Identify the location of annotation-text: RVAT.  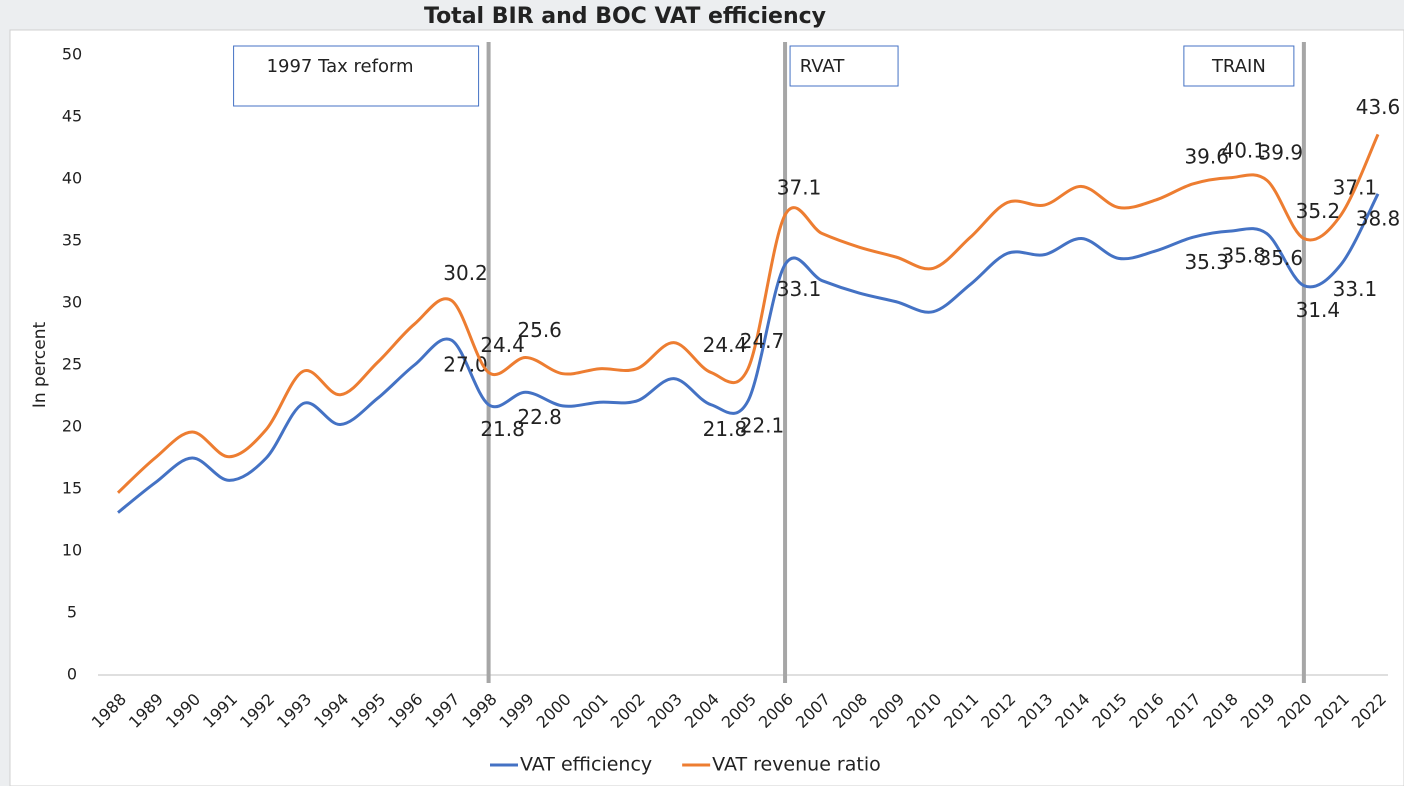
(823, 66).